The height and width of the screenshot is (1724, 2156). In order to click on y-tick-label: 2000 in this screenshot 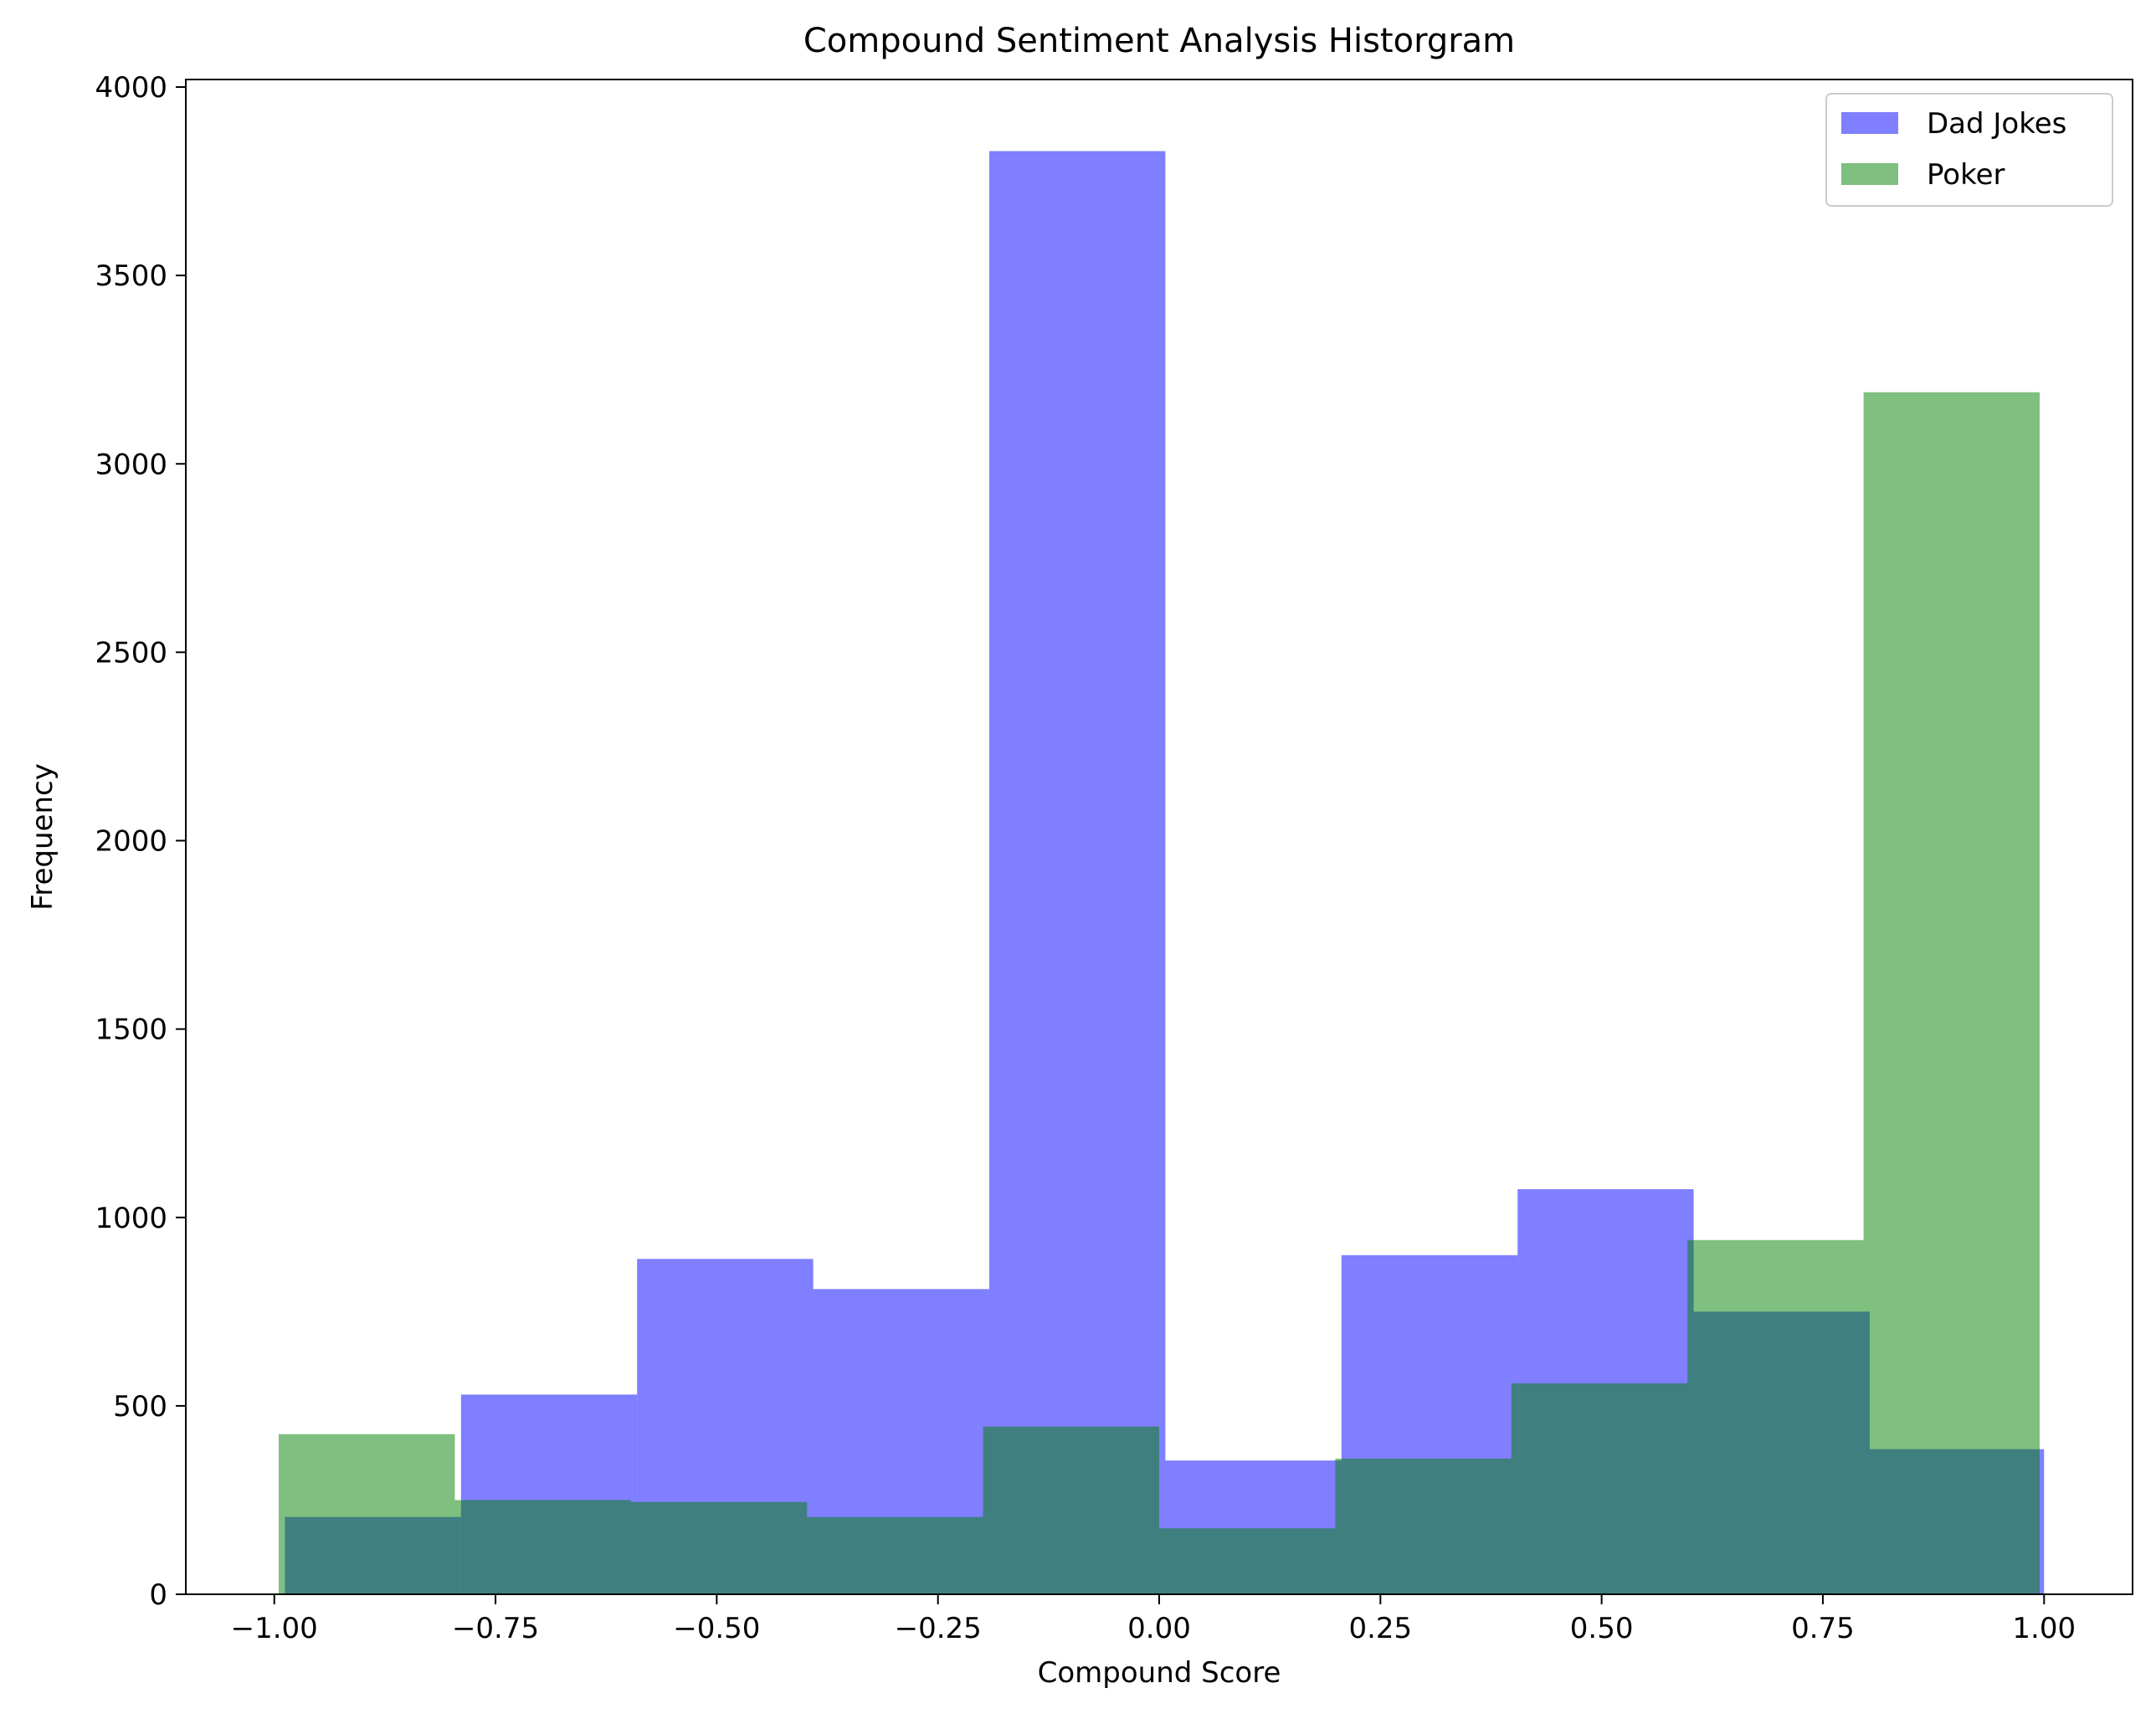, I will do `click(131, 842)`.